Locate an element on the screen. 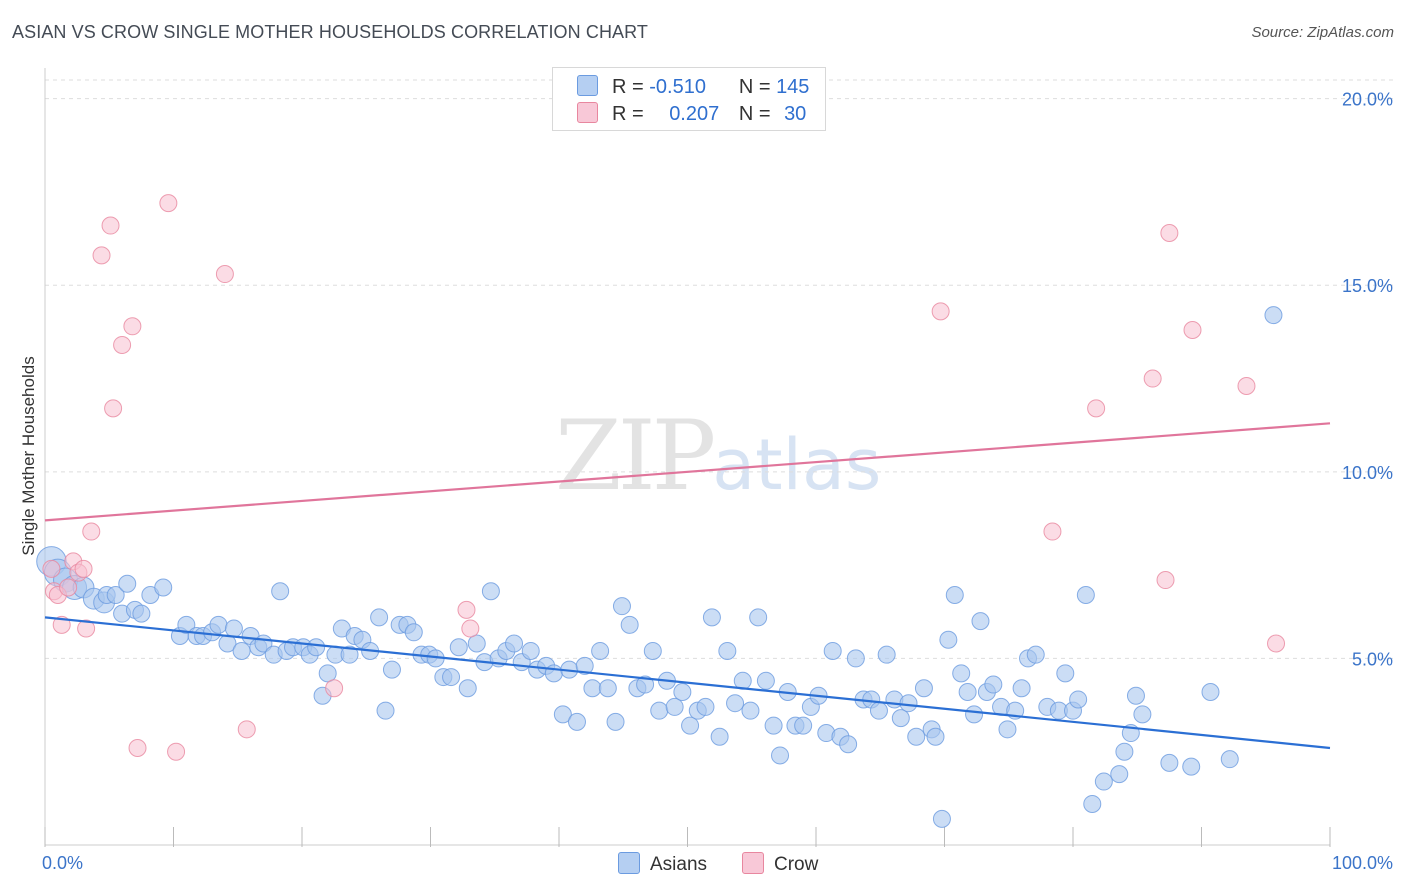  asians-r-value: -0.510 is located at coordinates (677, 87).